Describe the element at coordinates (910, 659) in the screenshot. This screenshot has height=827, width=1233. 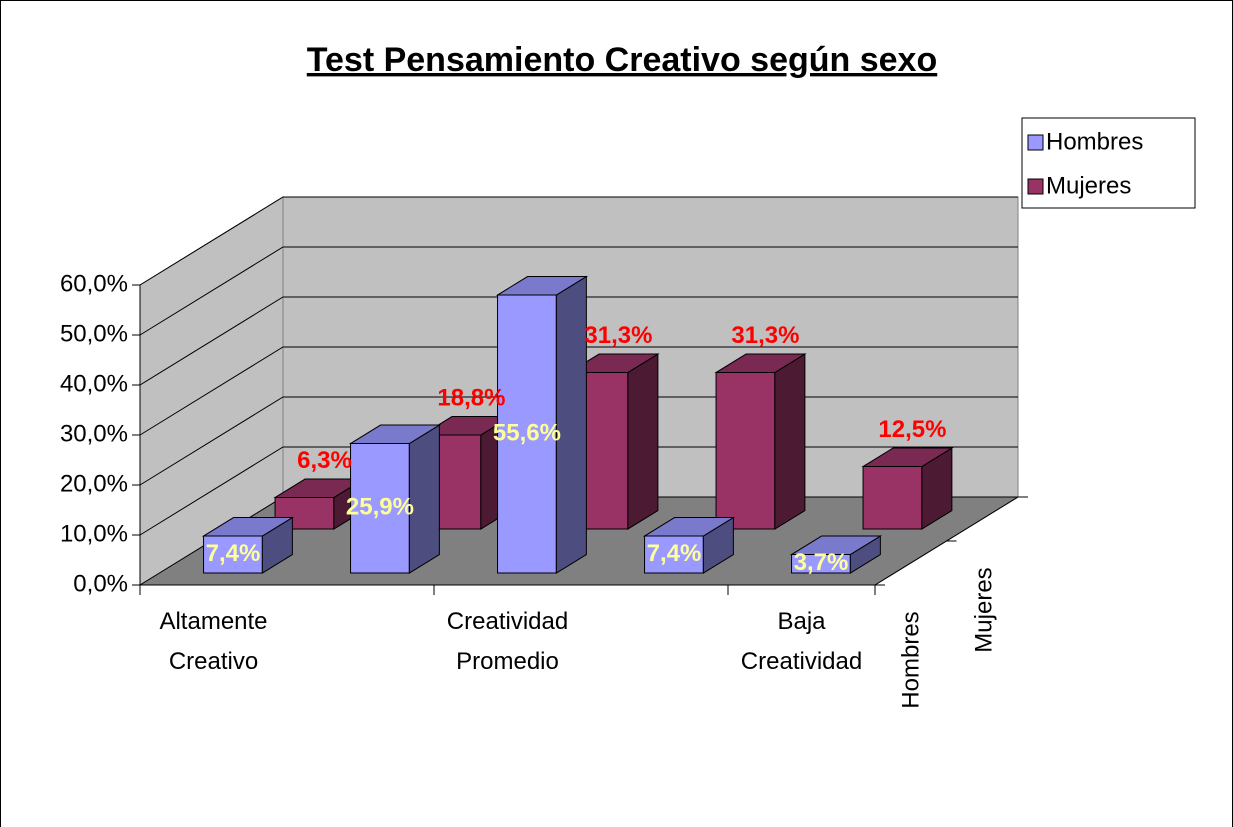
I see `depth-label: Hombres` at that location.